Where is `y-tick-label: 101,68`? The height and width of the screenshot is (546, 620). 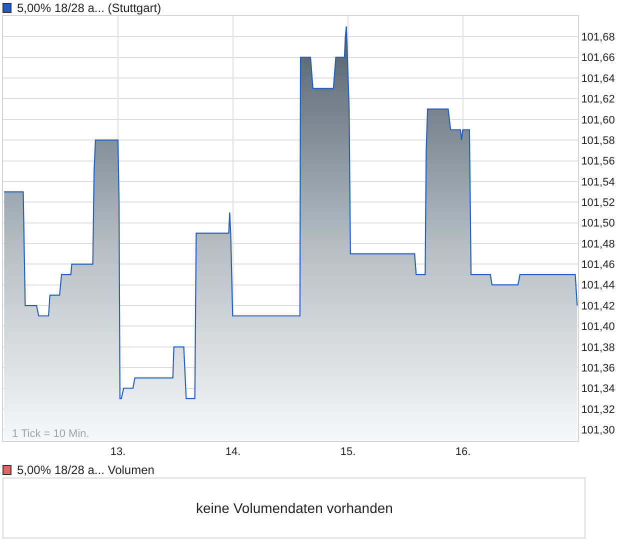
y-tick-label: 101,68 is located at coordinates (598, 38).